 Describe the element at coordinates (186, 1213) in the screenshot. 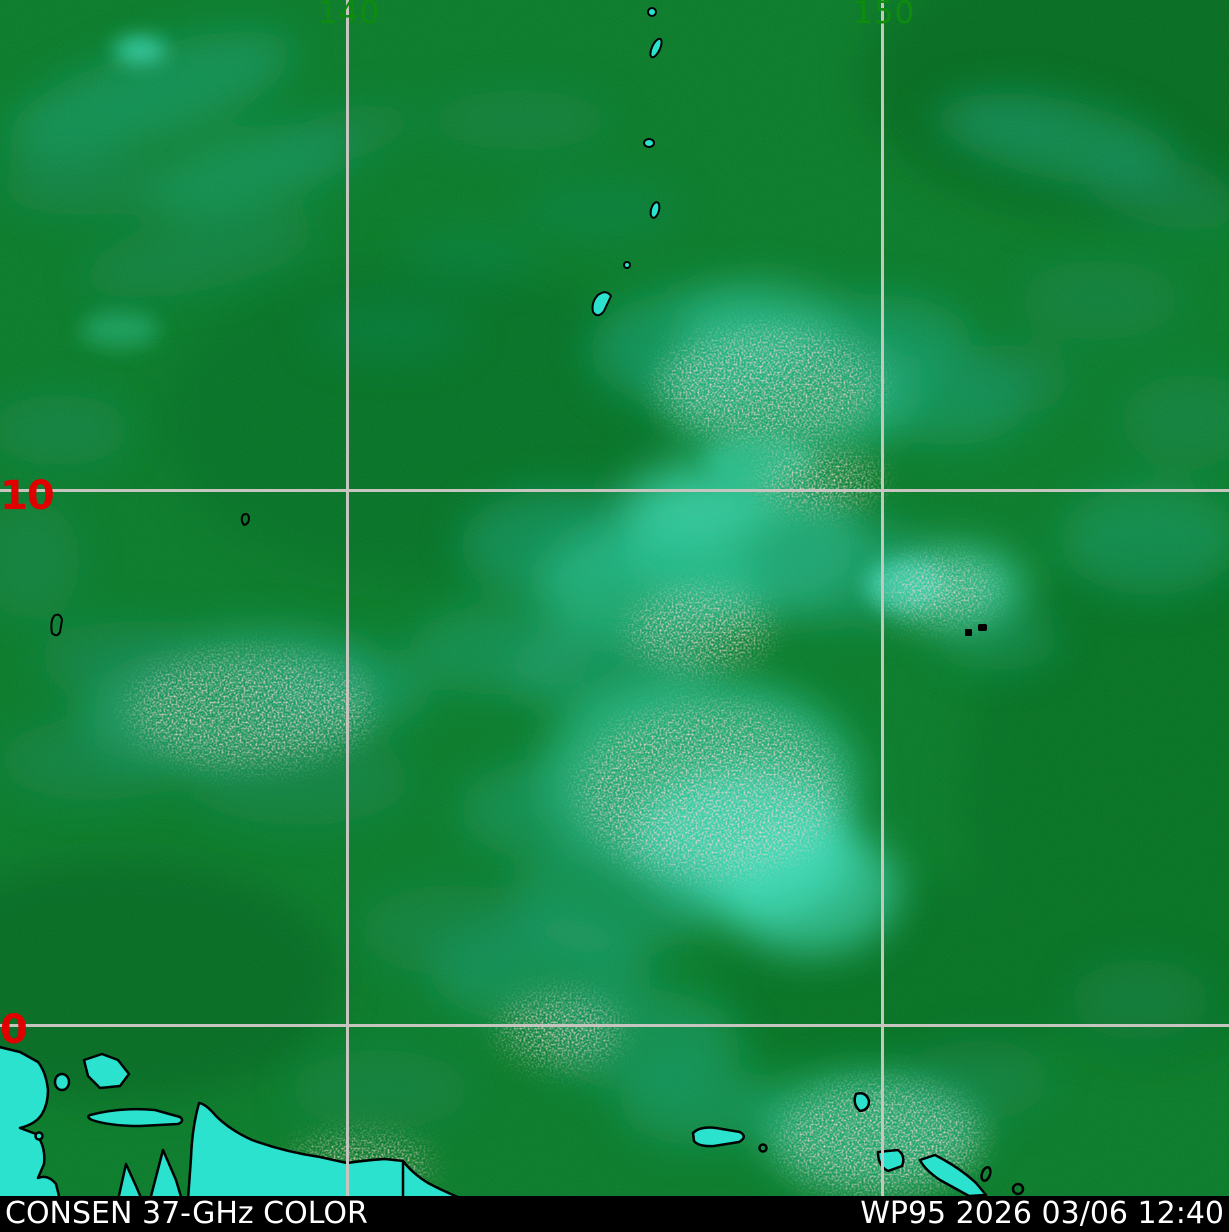

I see `product-title: CONSEN 37-GHz COLOR` at that location.